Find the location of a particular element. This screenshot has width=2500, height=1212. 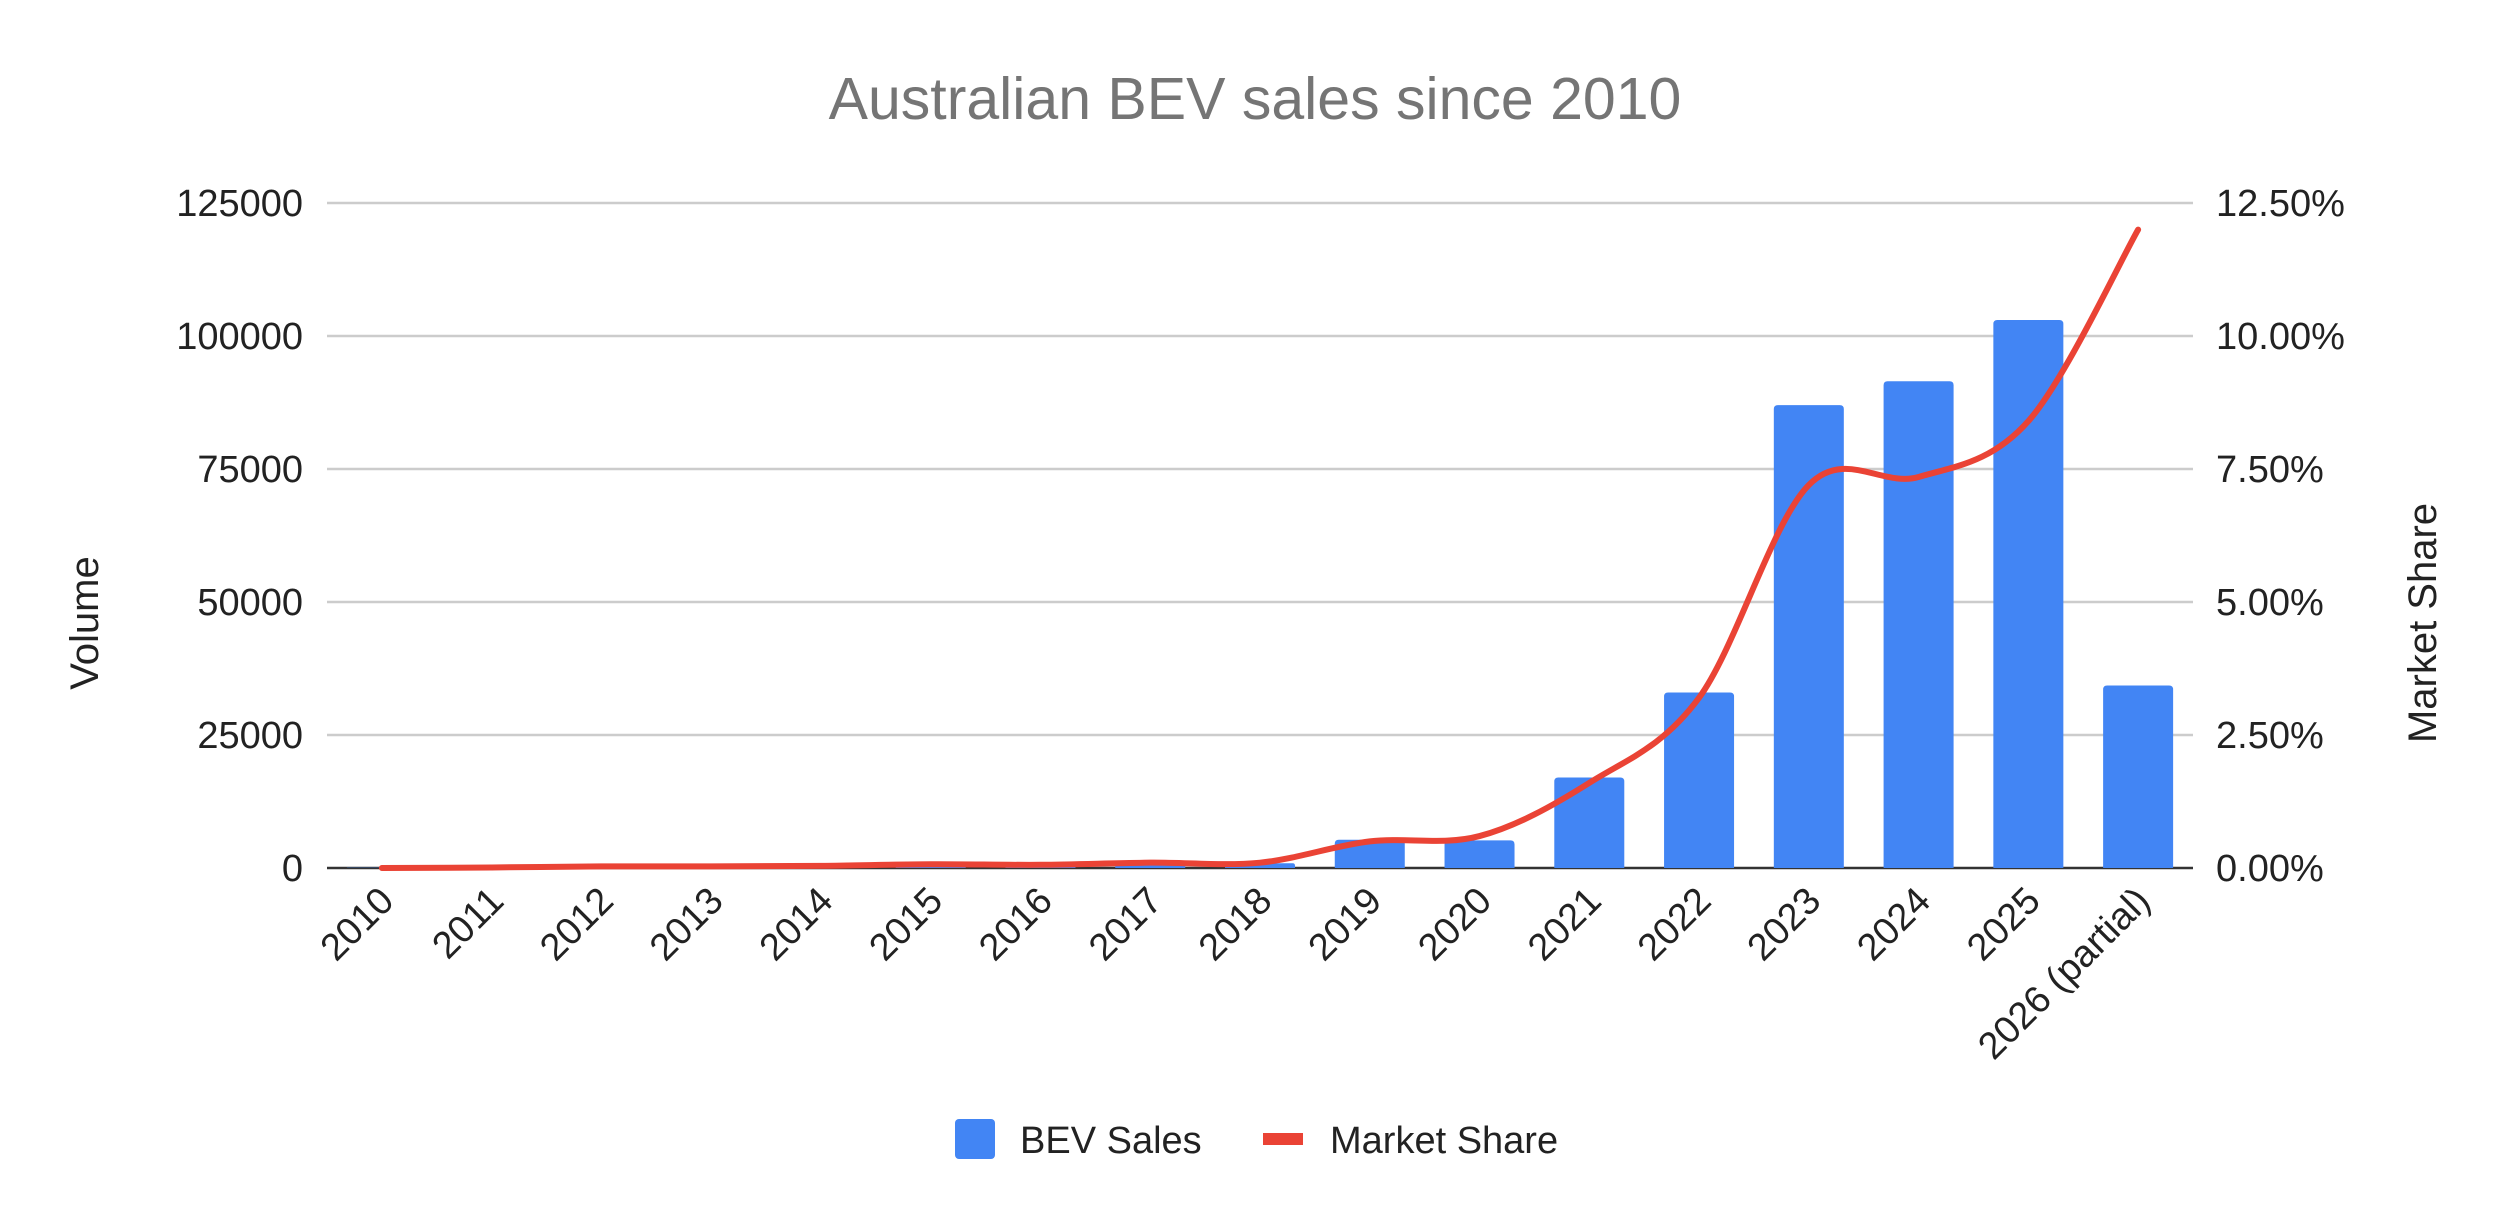

legend: BEV Sales Market Share is located at coordinates (1256, 1140).